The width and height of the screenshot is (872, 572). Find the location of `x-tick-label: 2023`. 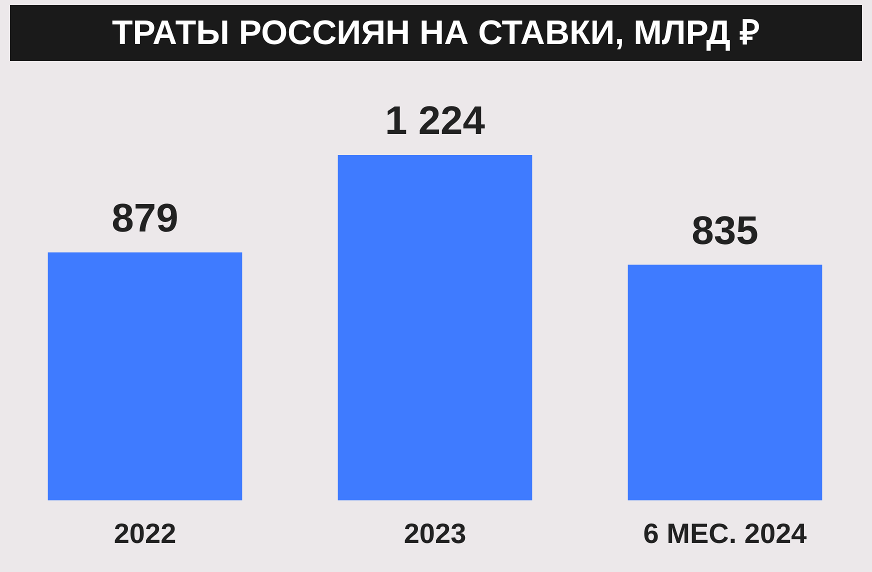

x-tick-label: 2023 is located at coordinates (435, 533).